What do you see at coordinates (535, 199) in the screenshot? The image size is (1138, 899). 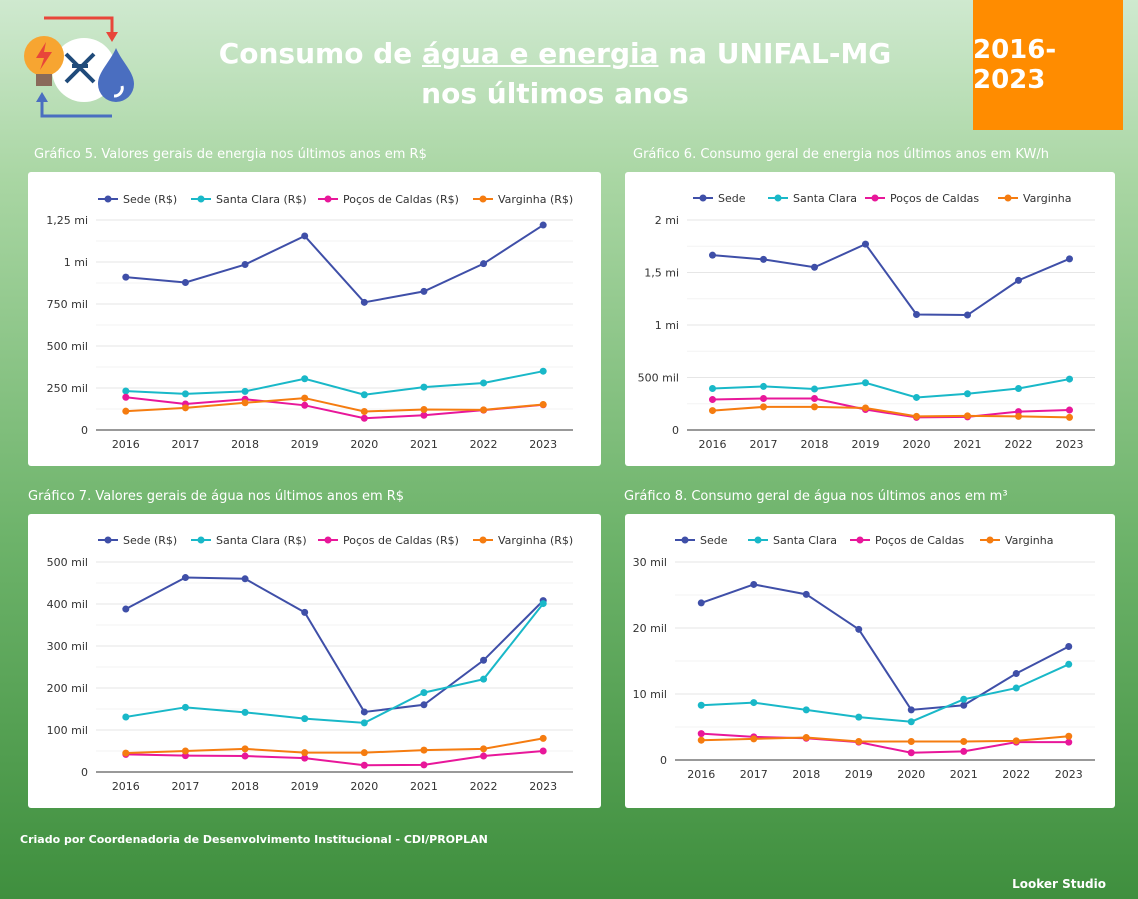 I see `legend-label: Varginha (R$)` at bounding box center [535, 199].